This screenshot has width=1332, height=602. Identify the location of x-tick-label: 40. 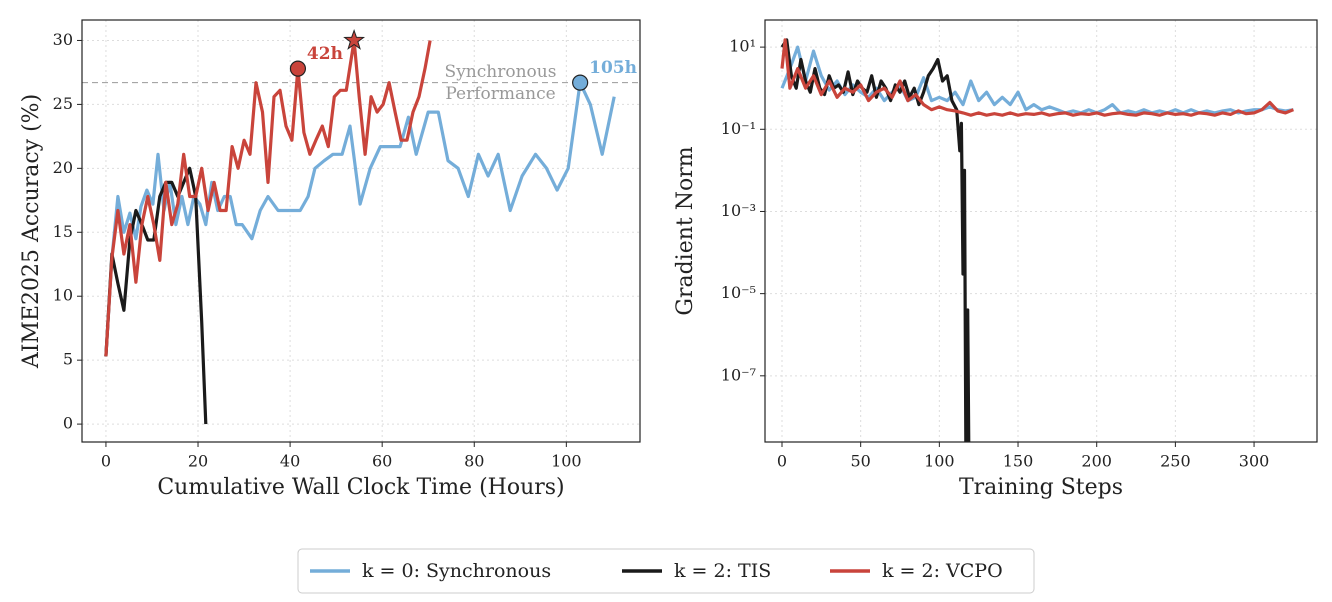
(290, 461).